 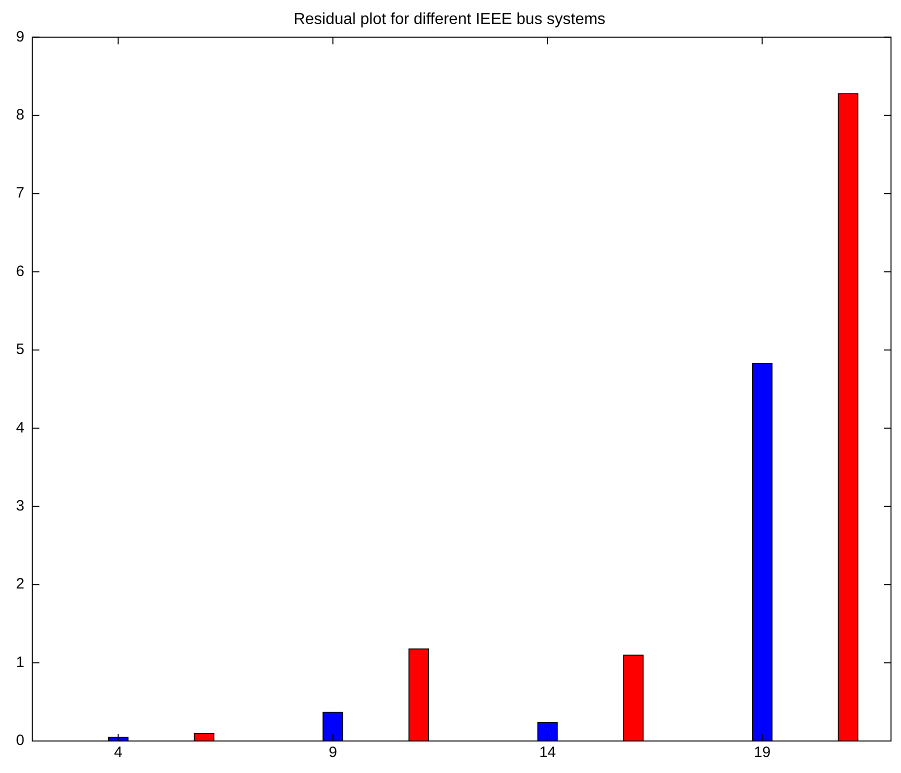 I want to click on y-tick-label: 5, so click(x=20, y=349).